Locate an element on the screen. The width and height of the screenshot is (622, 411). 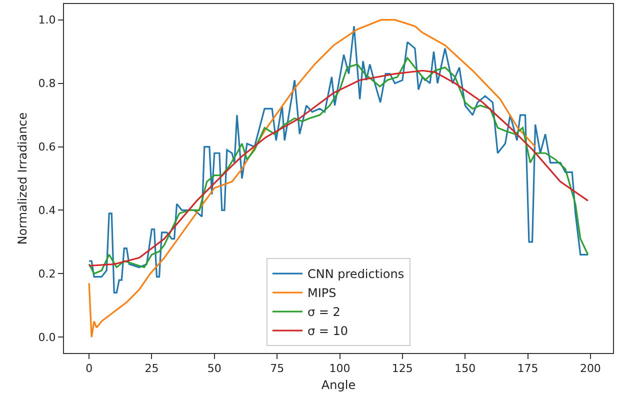
x-tick-label: 150 is located at coordinates (465, 369).